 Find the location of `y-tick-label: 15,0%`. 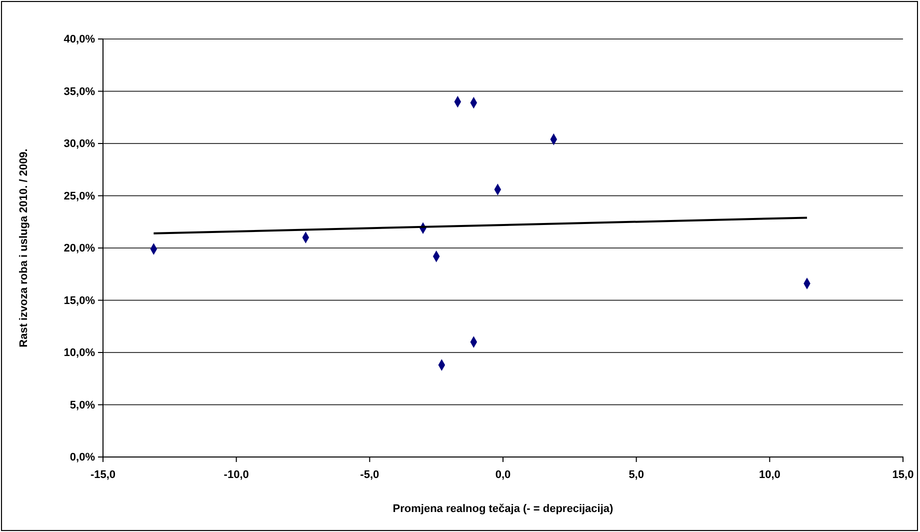

y-tick-label: 15,0% is located at coordinates (80, 300).